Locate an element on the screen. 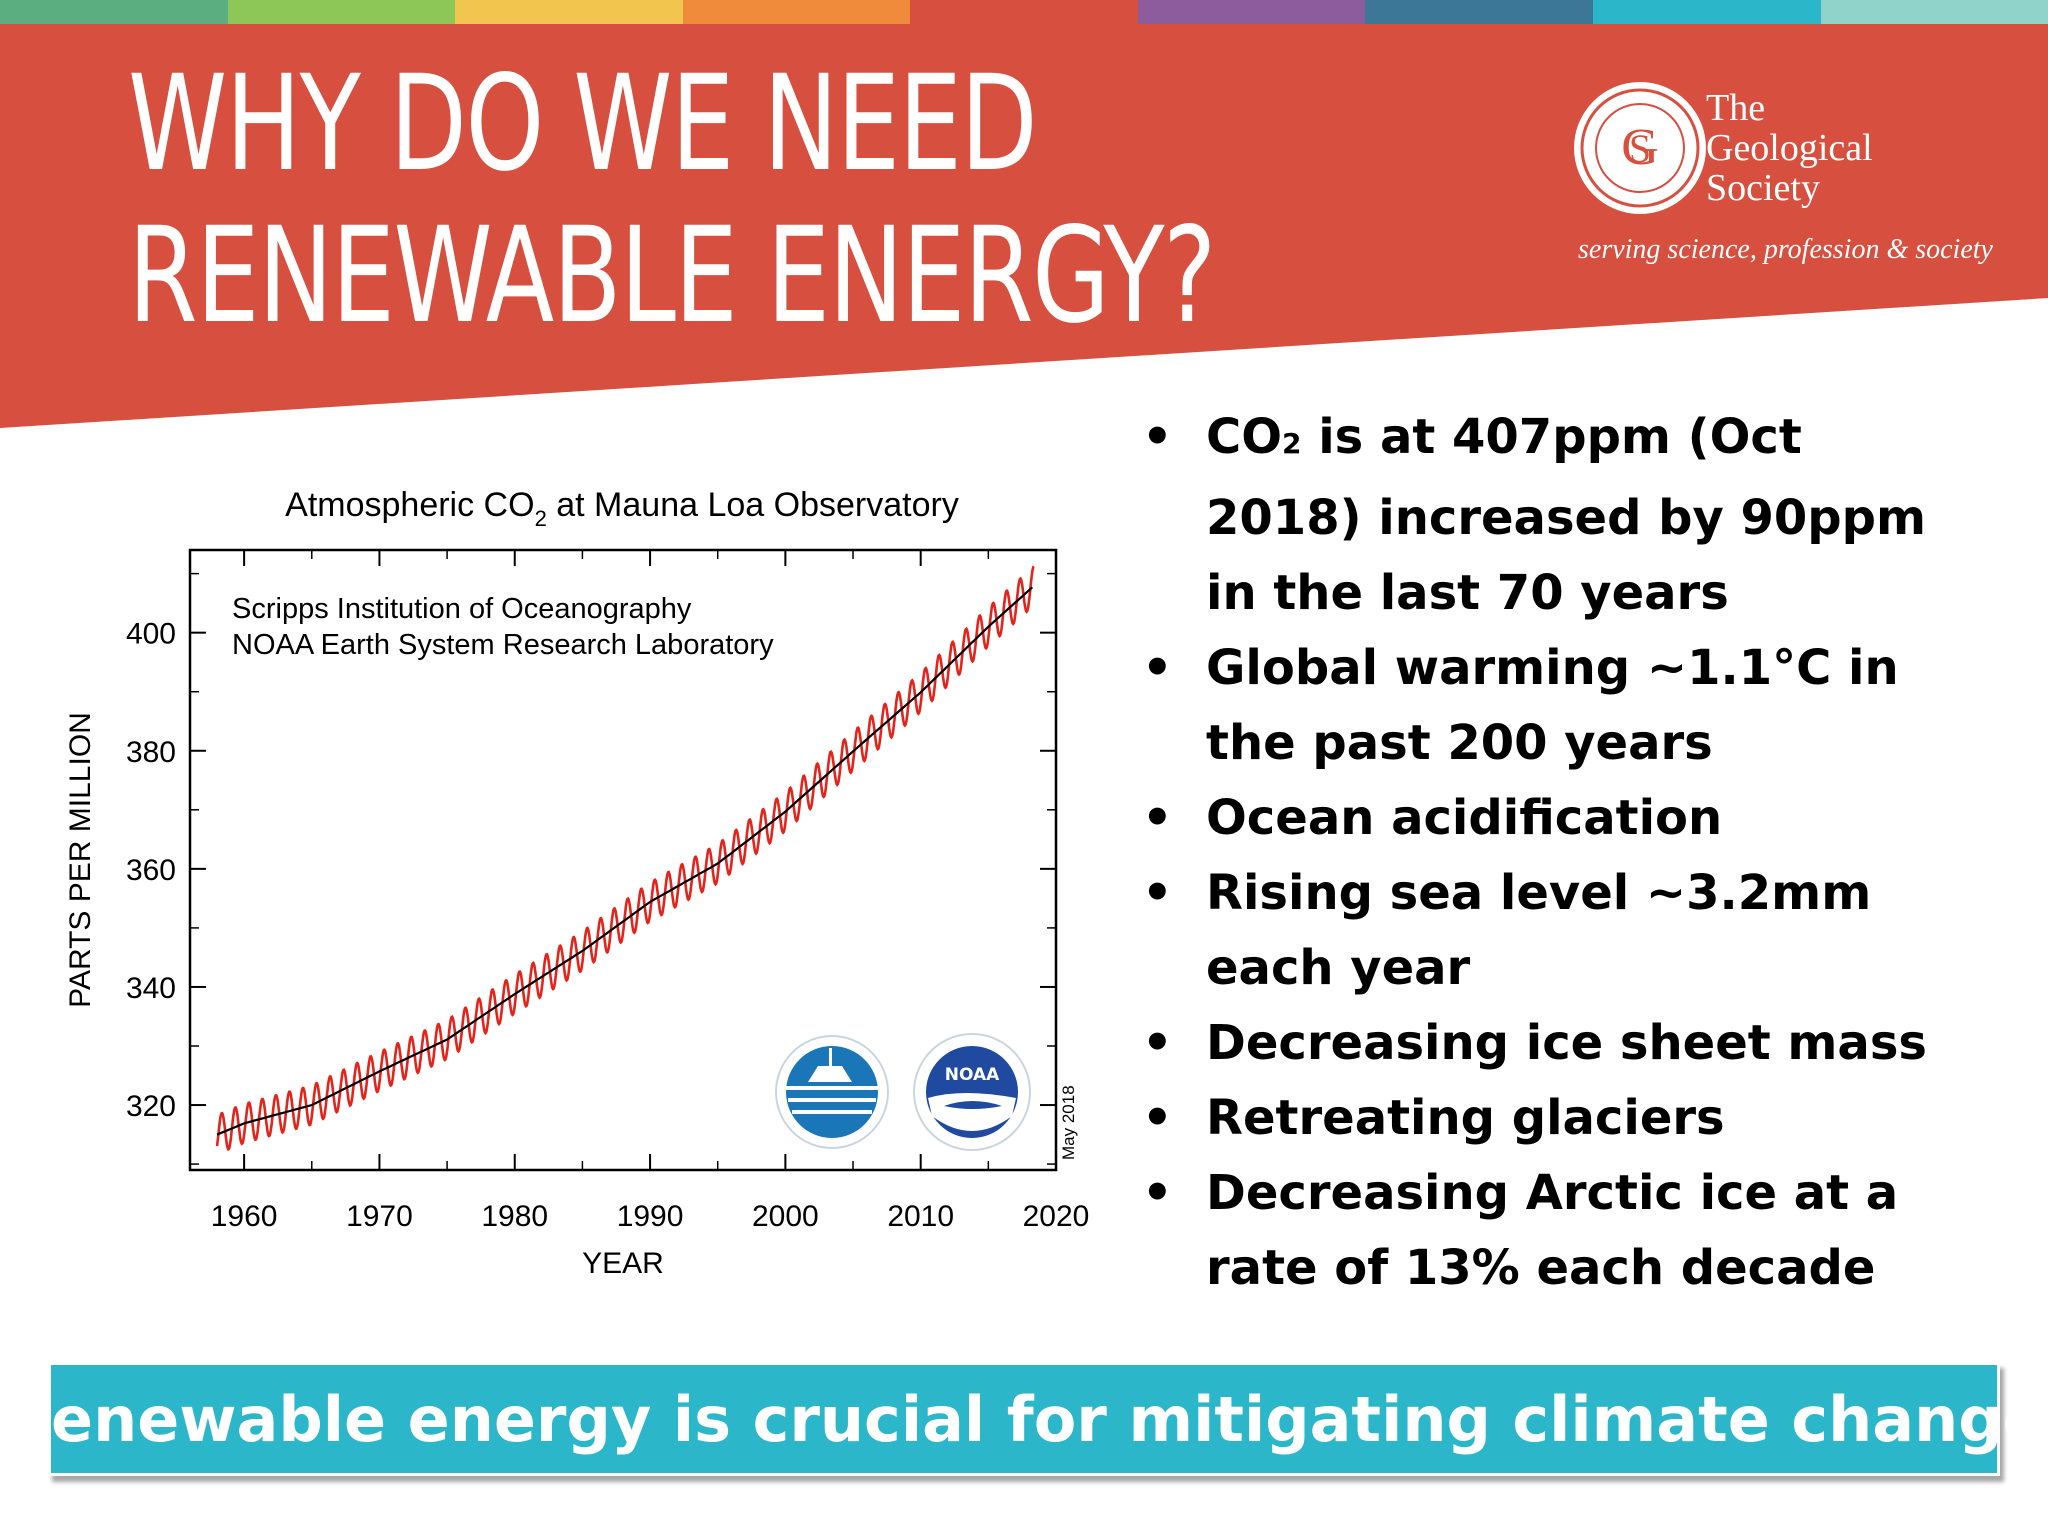  y-tick-label: 400 is located at coordinates (151, 634).